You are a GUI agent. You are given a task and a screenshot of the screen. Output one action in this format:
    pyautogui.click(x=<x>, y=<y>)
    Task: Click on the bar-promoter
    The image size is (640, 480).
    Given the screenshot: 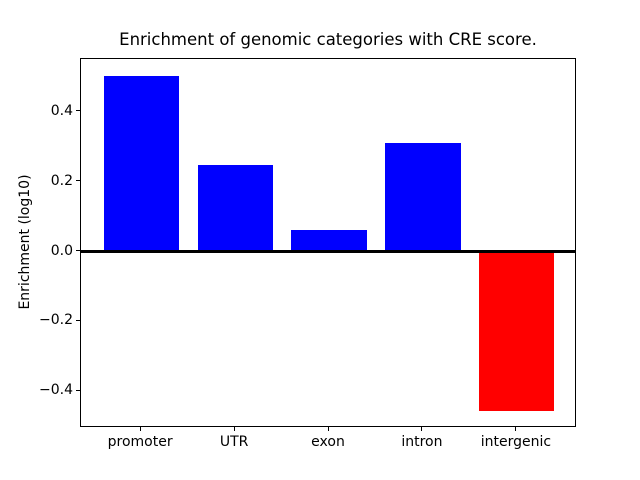 What is the action you would take?
    pyautogui.click(x=141, y=163)
    